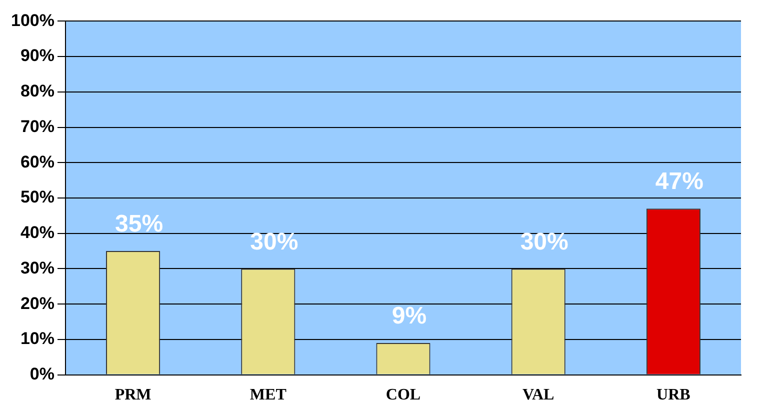 This screenshot has height=416, width=769. What do you see at coordinates (673, 395) in the screenshot?
I see `x-tick-label: URB` at bounding box center [673, 395].